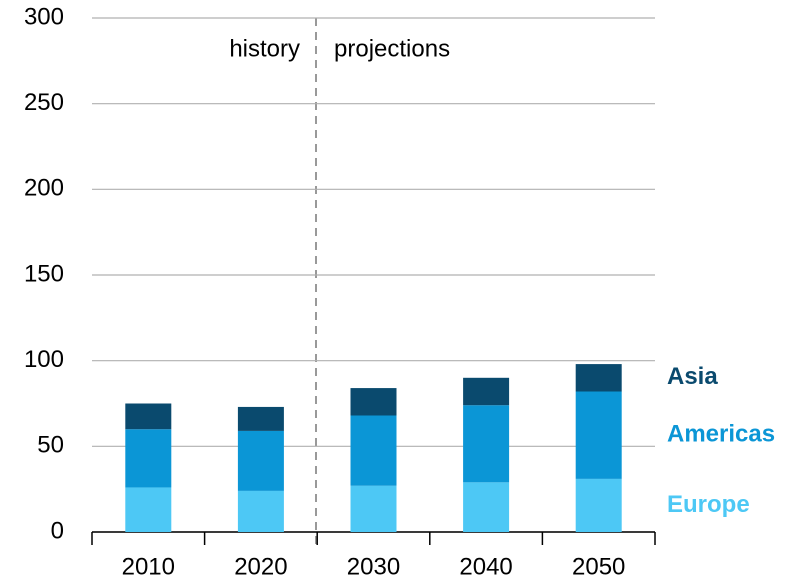  I want to click on legend-label: Asia, so click(692, 376).